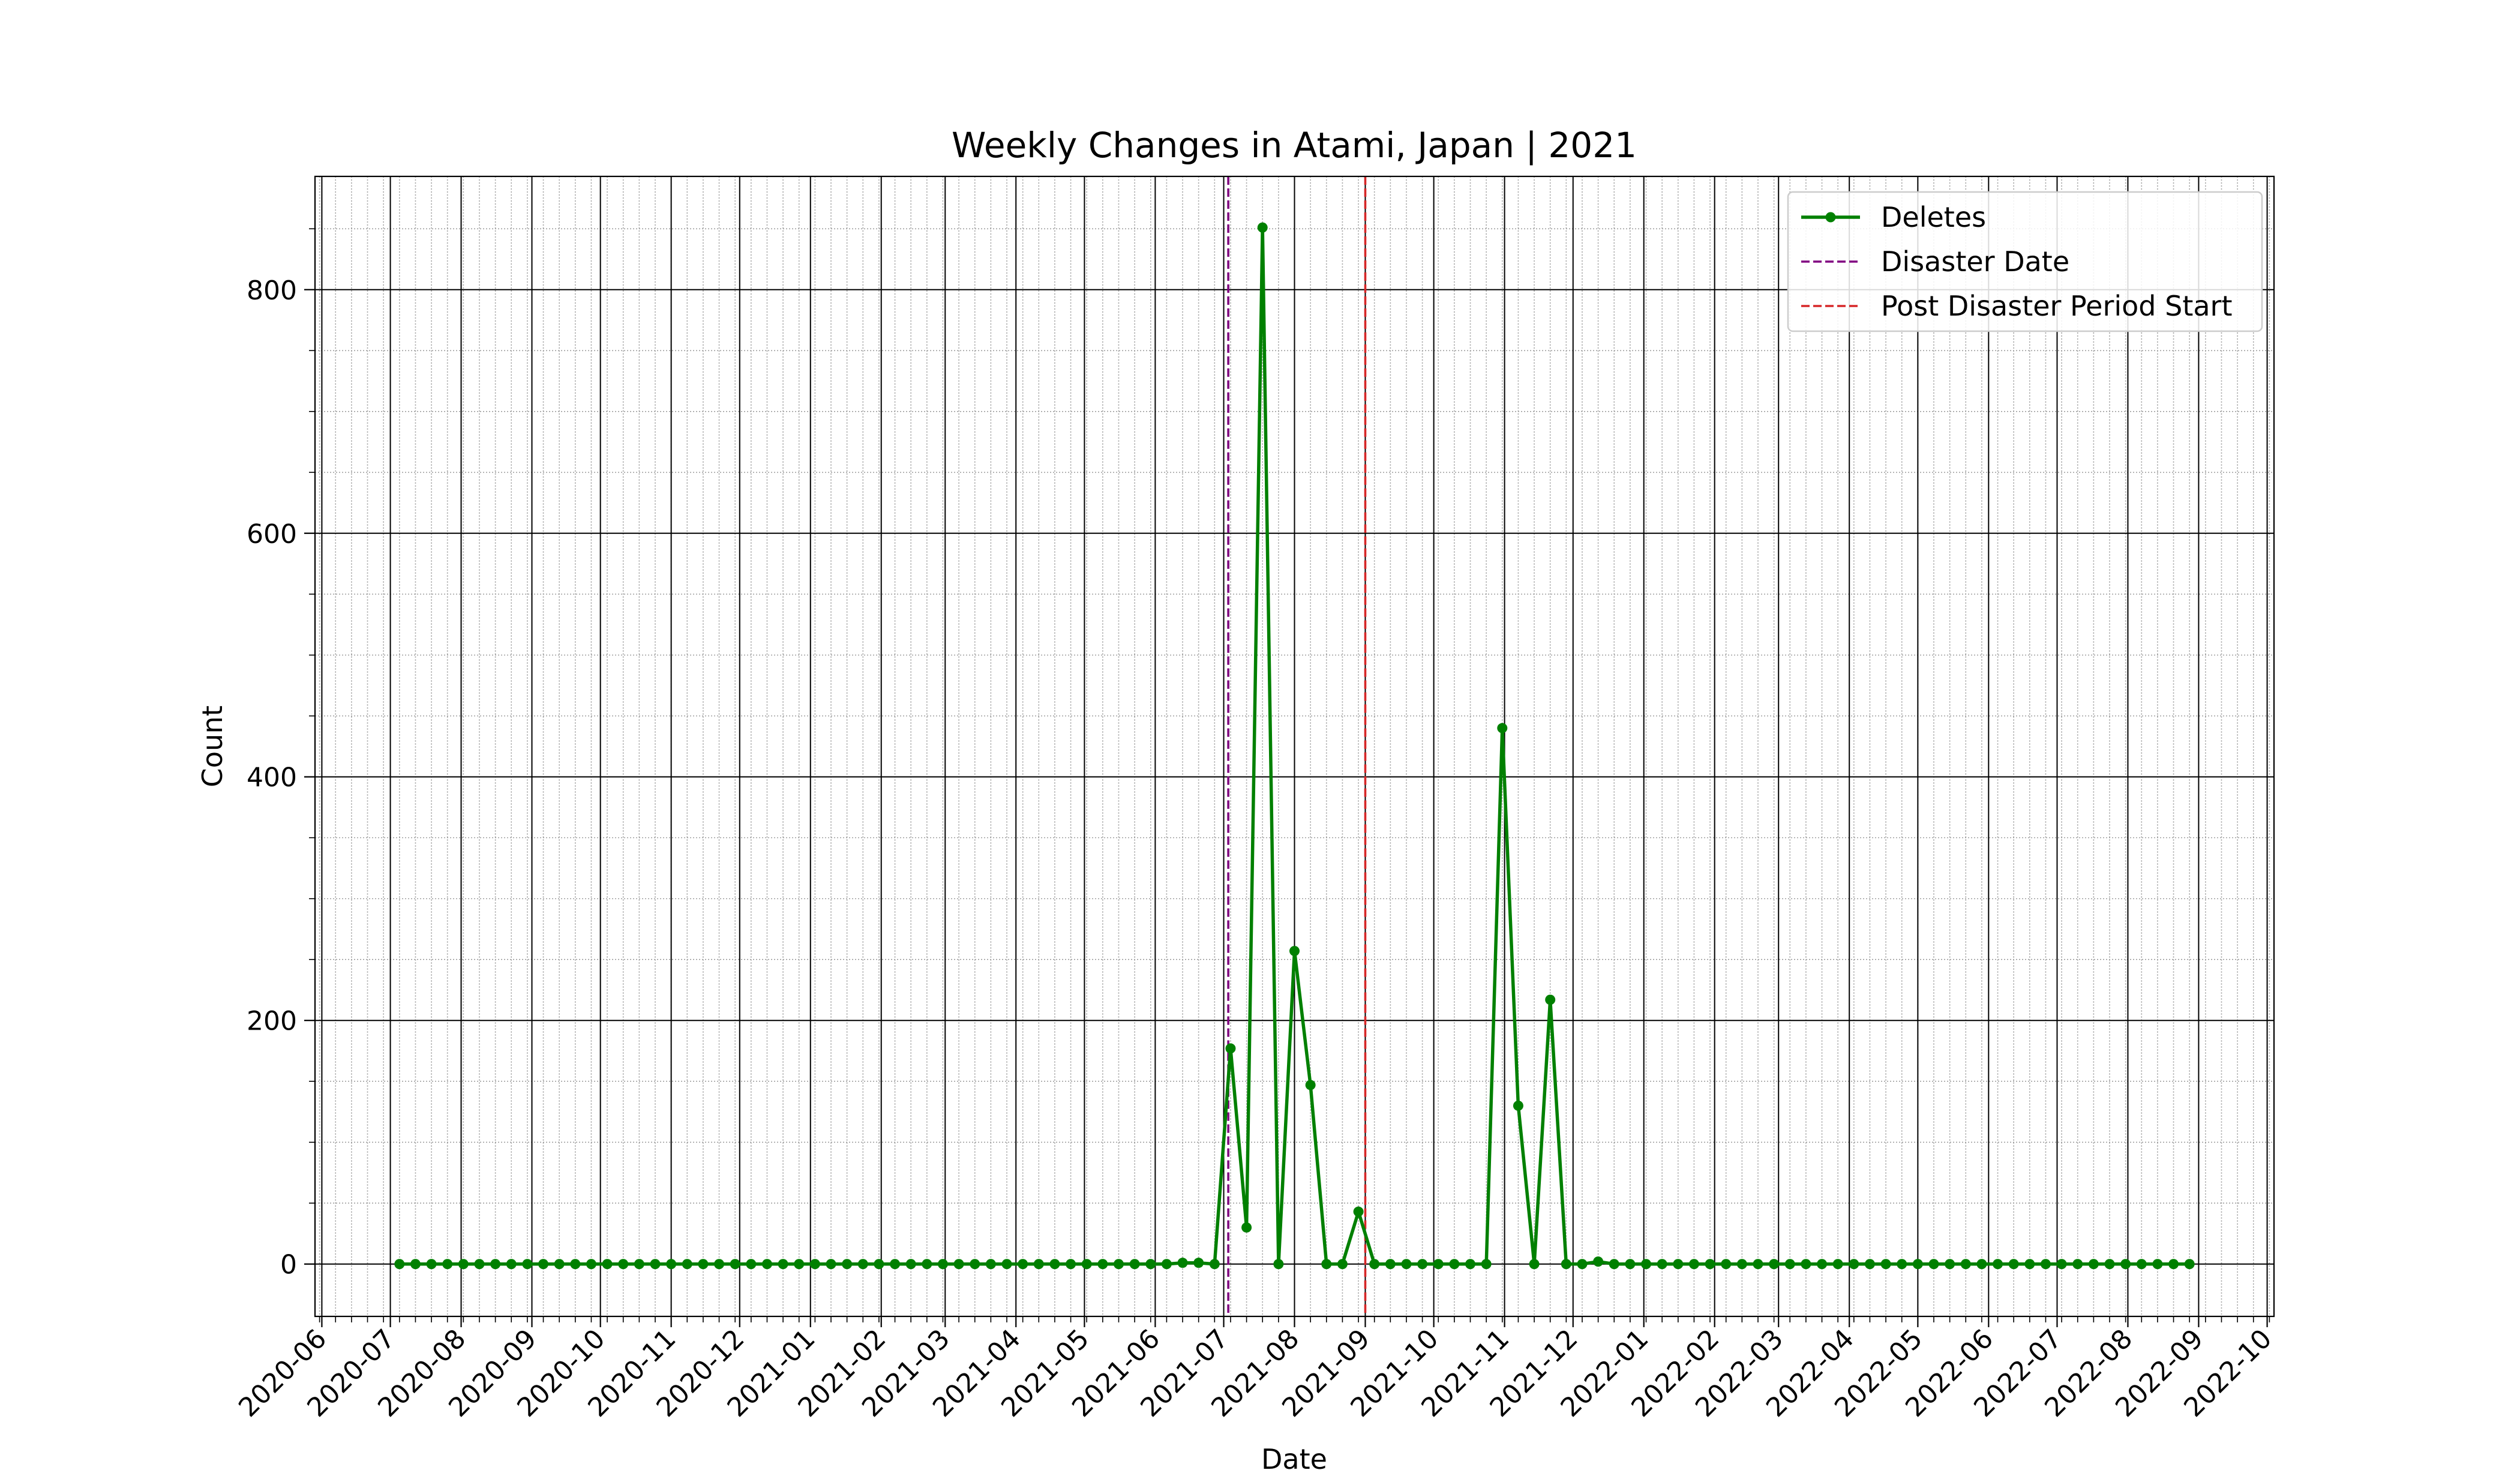 The width and height of the screenshot is (2520, 1470). Describe the element at coordinates (2057, 306) in the screenshot. I see `legend-label-post-disaster-period-start: Post Disaster Period Start` at that location.